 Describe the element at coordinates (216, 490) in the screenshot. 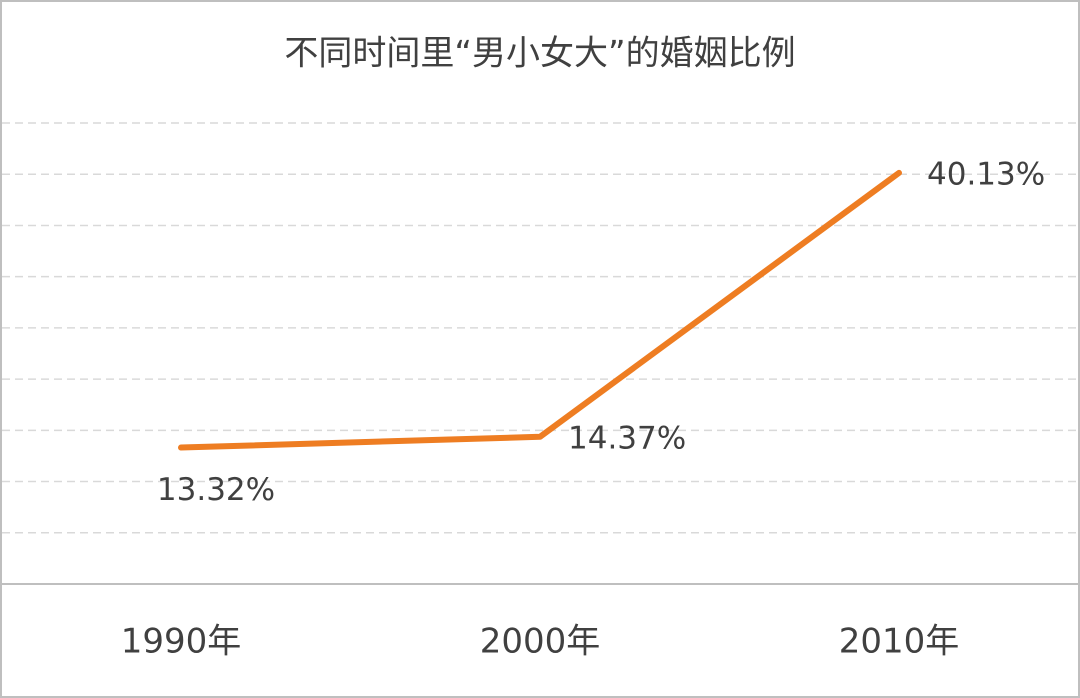

I see `data-label: 13.32%` at that location.